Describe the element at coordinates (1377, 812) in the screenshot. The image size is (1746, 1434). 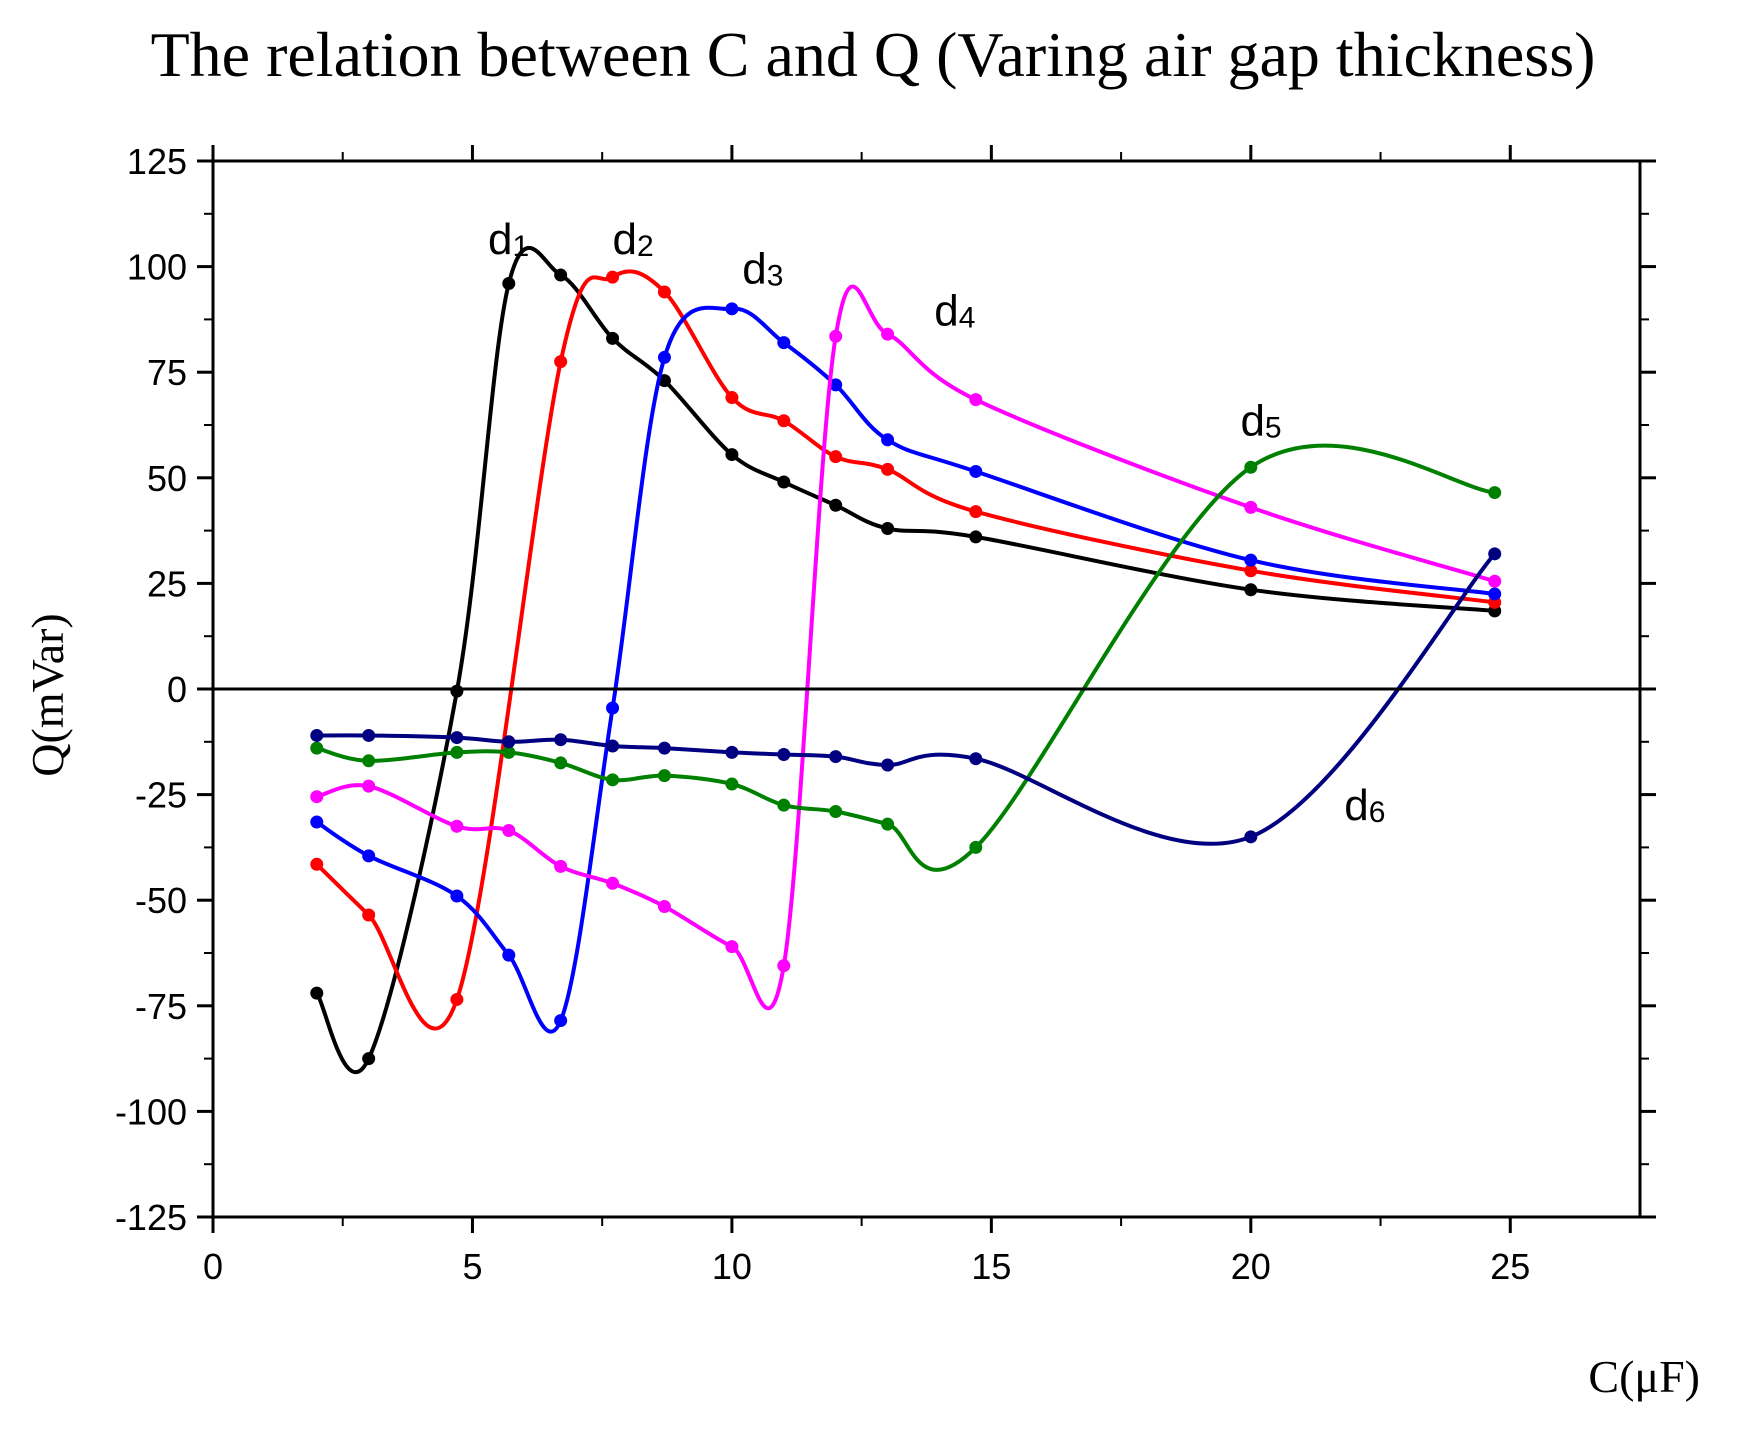
I see `series-label-sub: 6` at that location.